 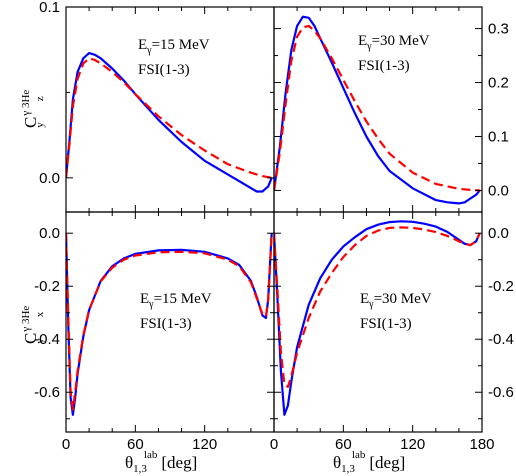 What do you see at coordinates (30, 338) in the screenshot?
I see `y-axis-title-bottom-main: C` at bounding box center [30, 338].